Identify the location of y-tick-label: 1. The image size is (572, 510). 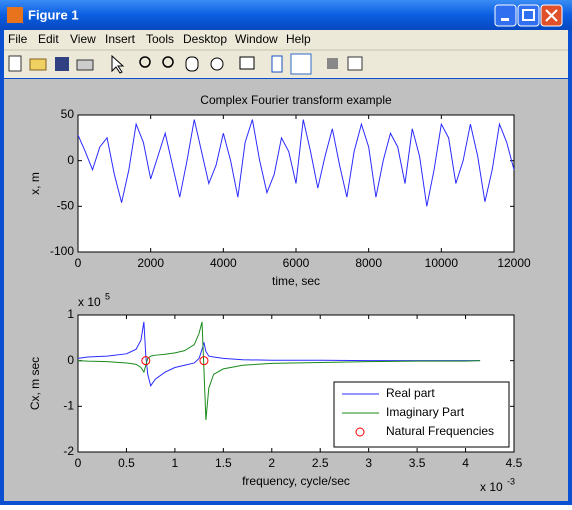
(70, 314).